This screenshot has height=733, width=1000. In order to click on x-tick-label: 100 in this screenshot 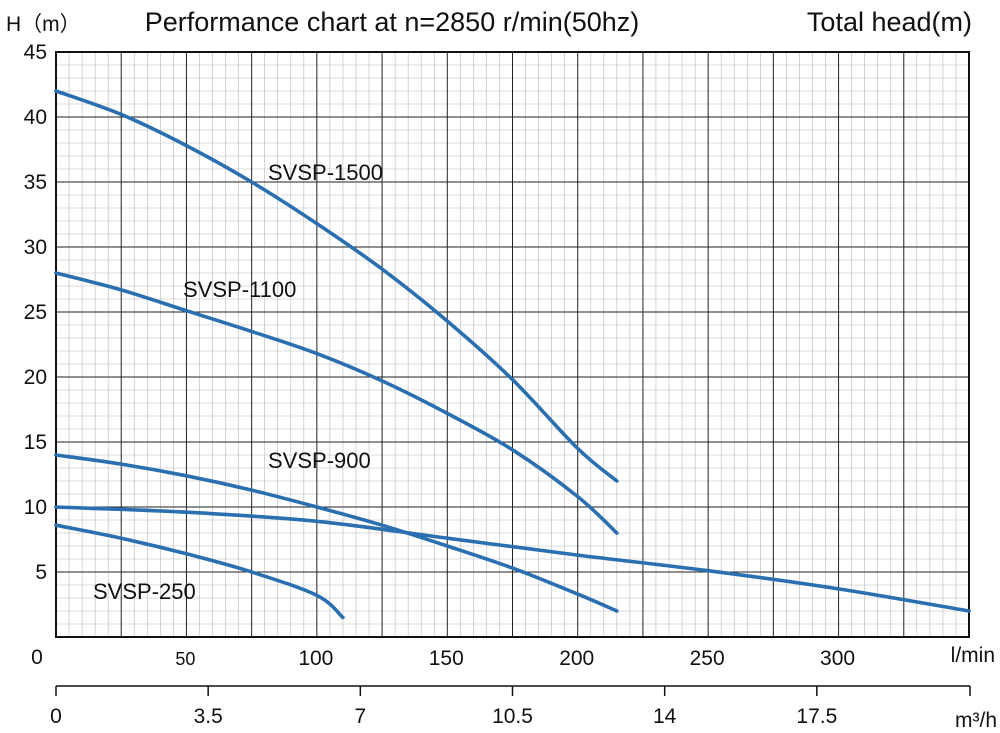, I will do `click(315, 658)`.